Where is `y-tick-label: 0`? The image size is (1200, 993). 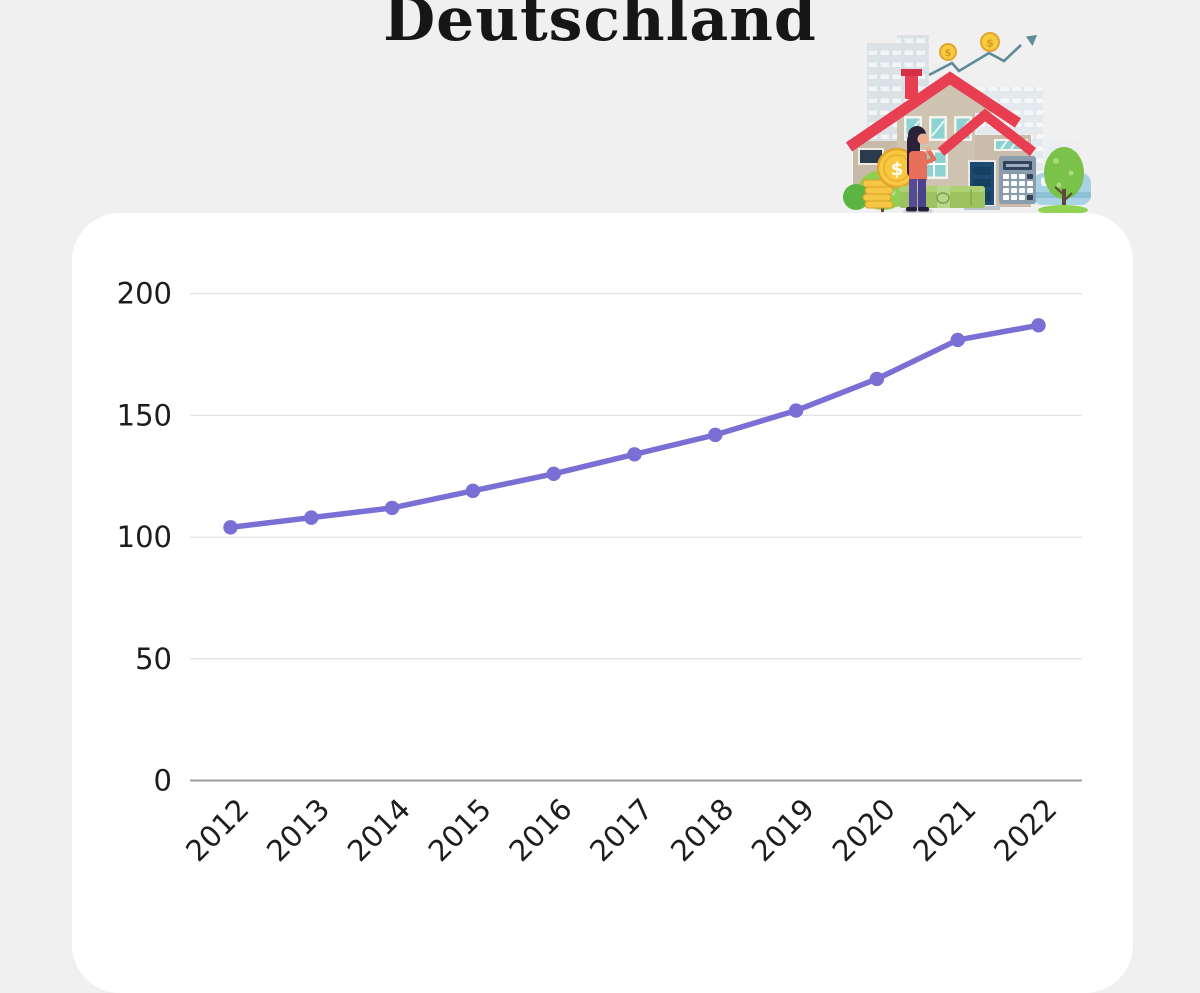 y-tick-label: 0 is located at coordinates (163, 781).